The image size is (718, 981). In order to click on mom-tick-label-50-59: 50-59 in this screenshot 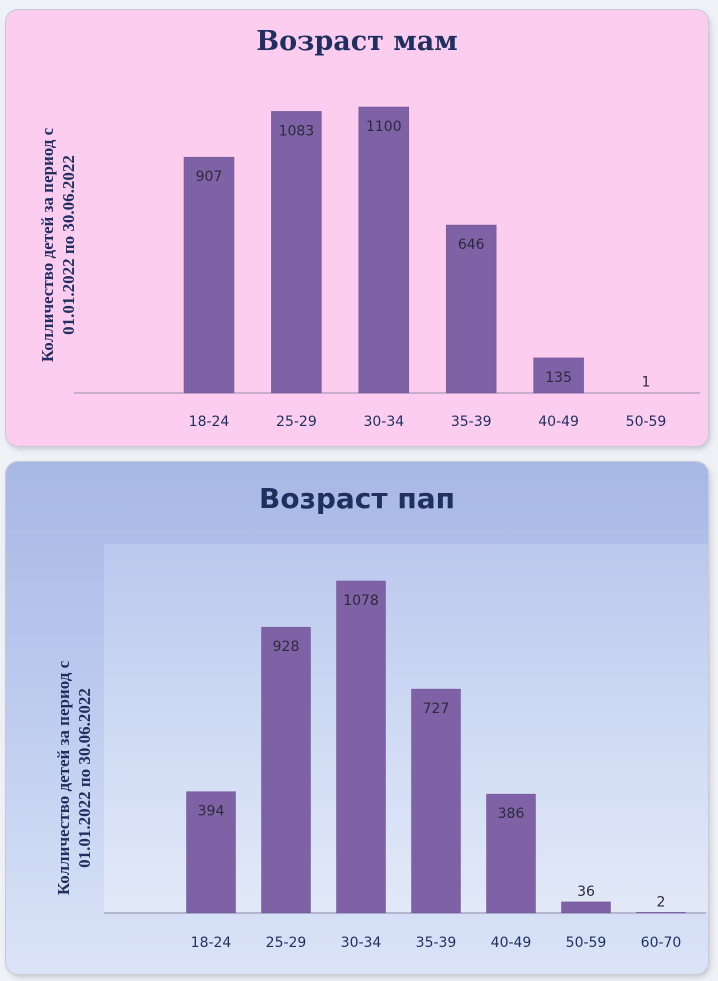, I will do `click(646, 422)`.